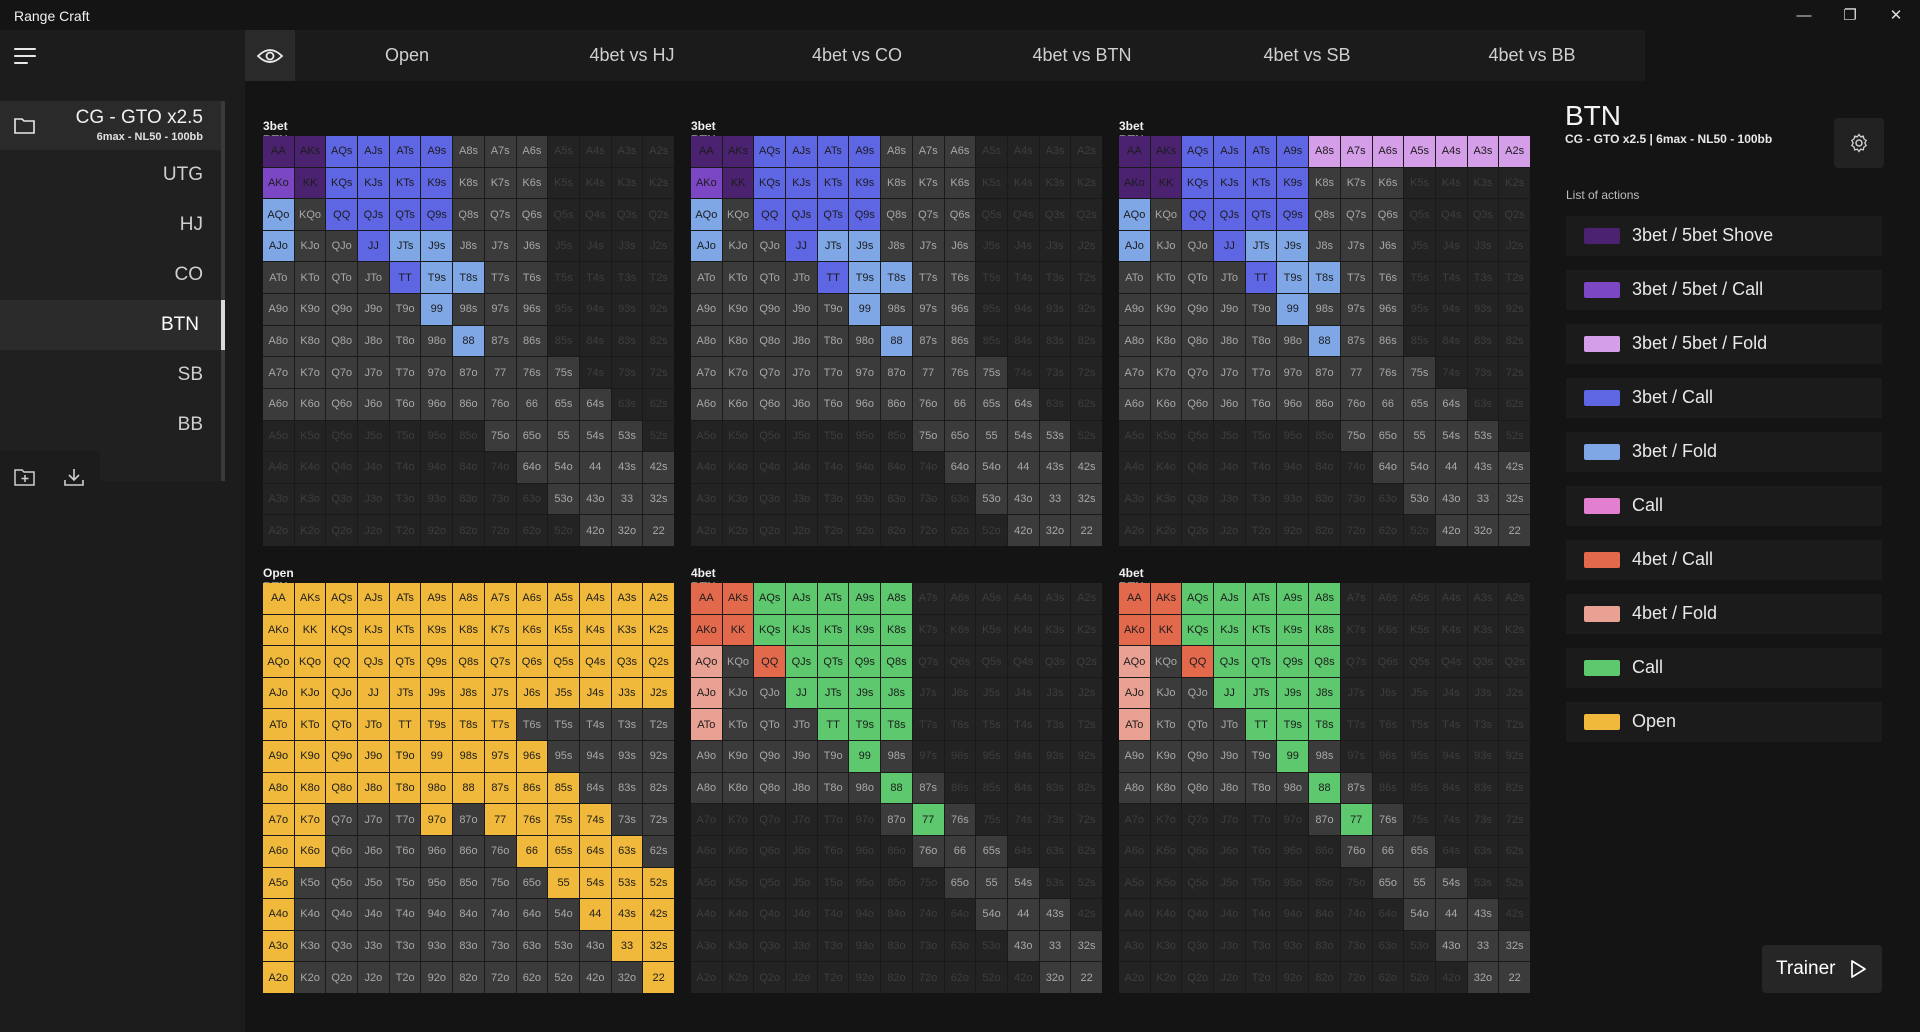 The width and height of the screenshot is (1920, 1032). I want to click on hand-cell: 98s, so click(896, 309).